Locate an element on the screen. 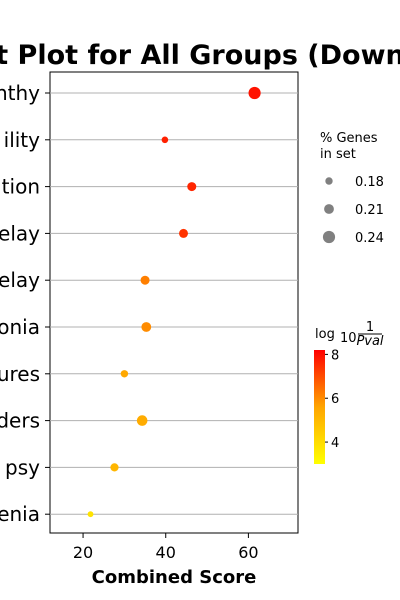 This screenshot has width=400, height=600. colorbar-tick-label: 4 is located at coordinates (335, 443).